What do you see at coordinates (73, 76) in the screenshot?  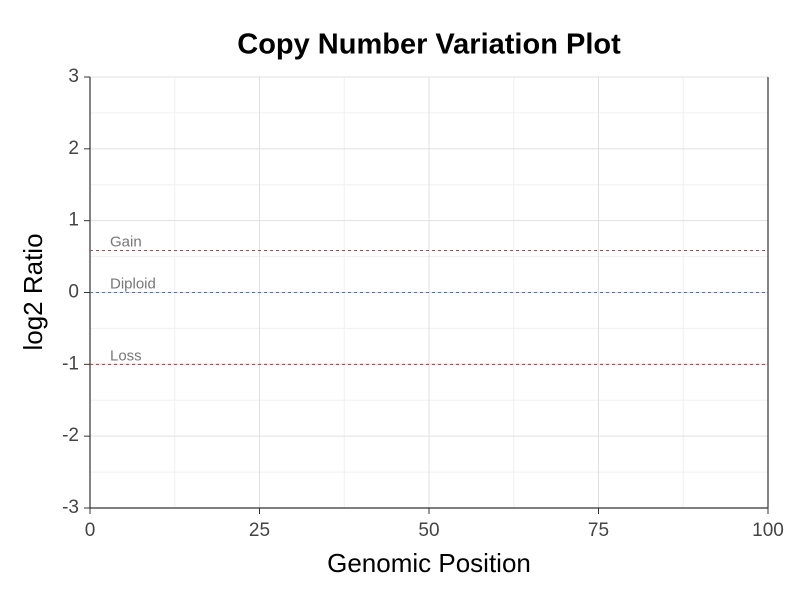 I see `y-tick-label: 3` at bounding box center [73, 76].